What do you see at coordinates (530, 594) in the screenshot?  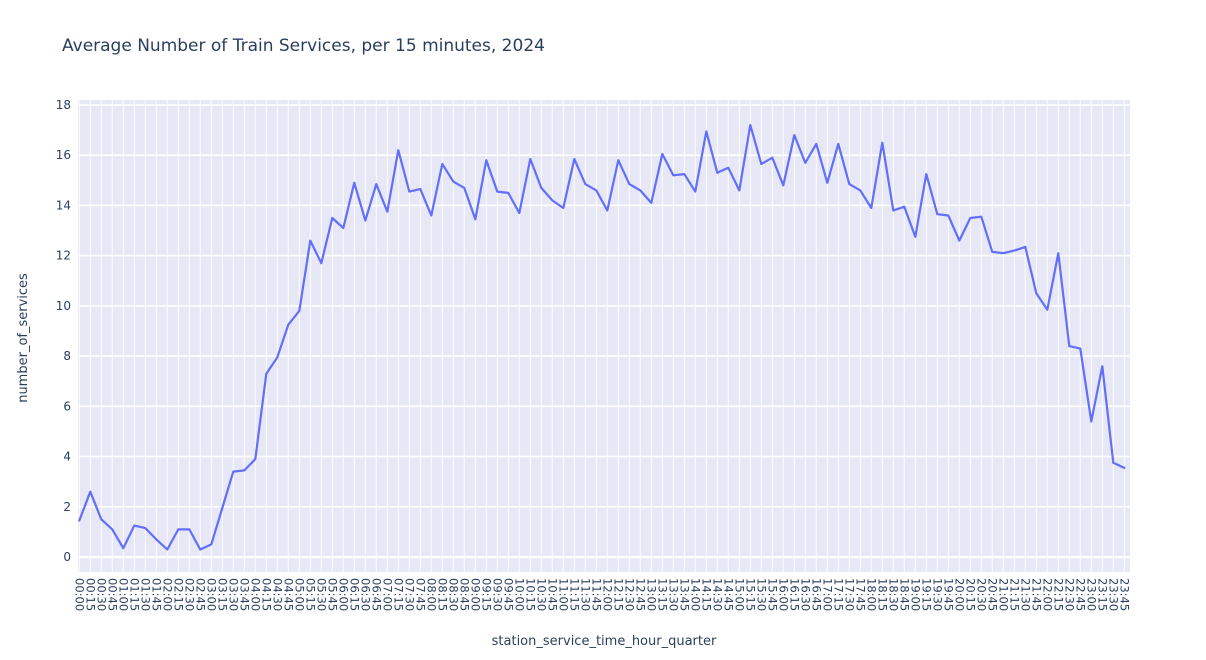 I see `x-tick-label: 10:15` at bounding box center [530, 594].